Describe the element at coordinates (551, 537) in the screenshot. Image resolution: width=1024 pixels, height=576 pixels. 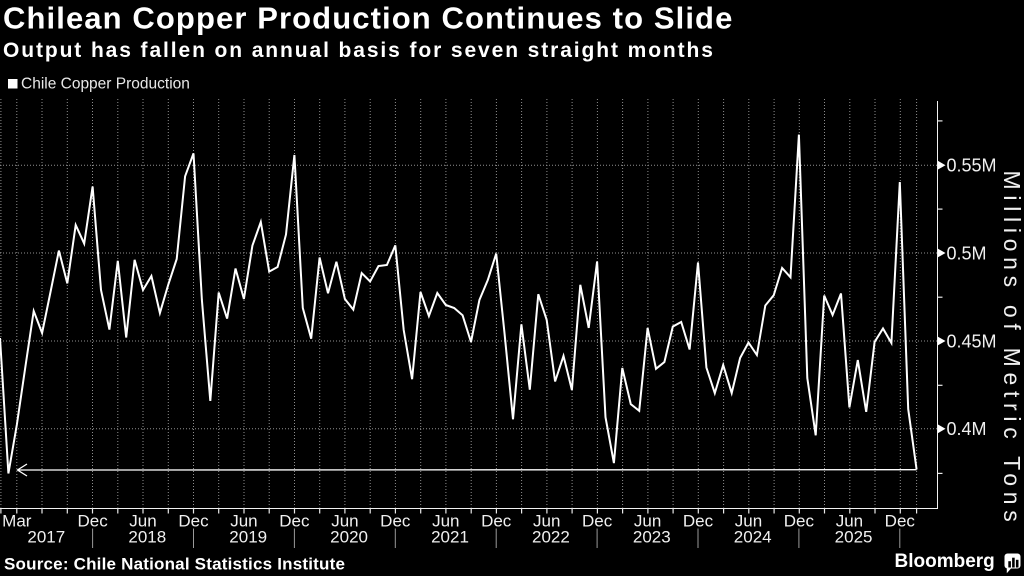
I see `svg-text: 2022` at that location.